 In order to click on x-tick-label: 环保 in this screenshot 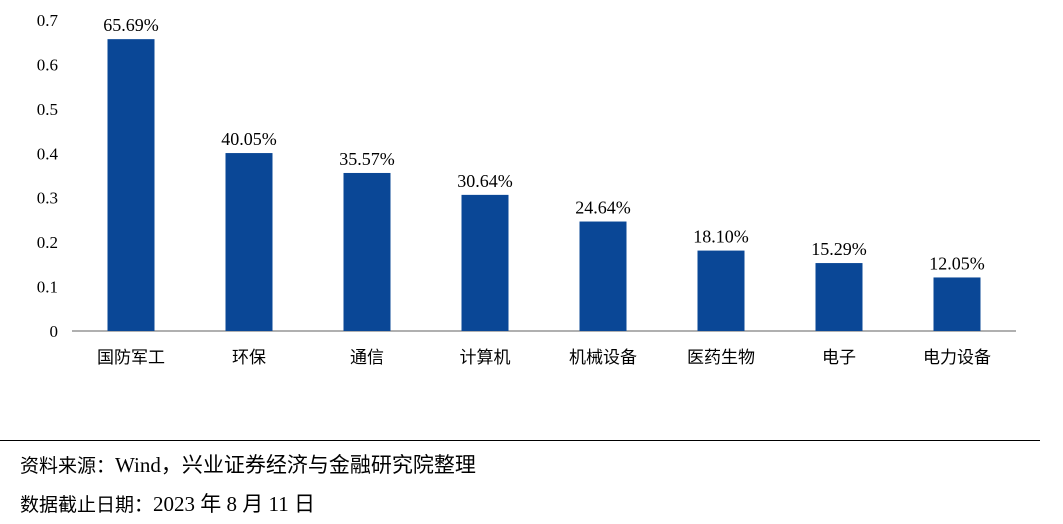, I will do `click(249, 358)`.